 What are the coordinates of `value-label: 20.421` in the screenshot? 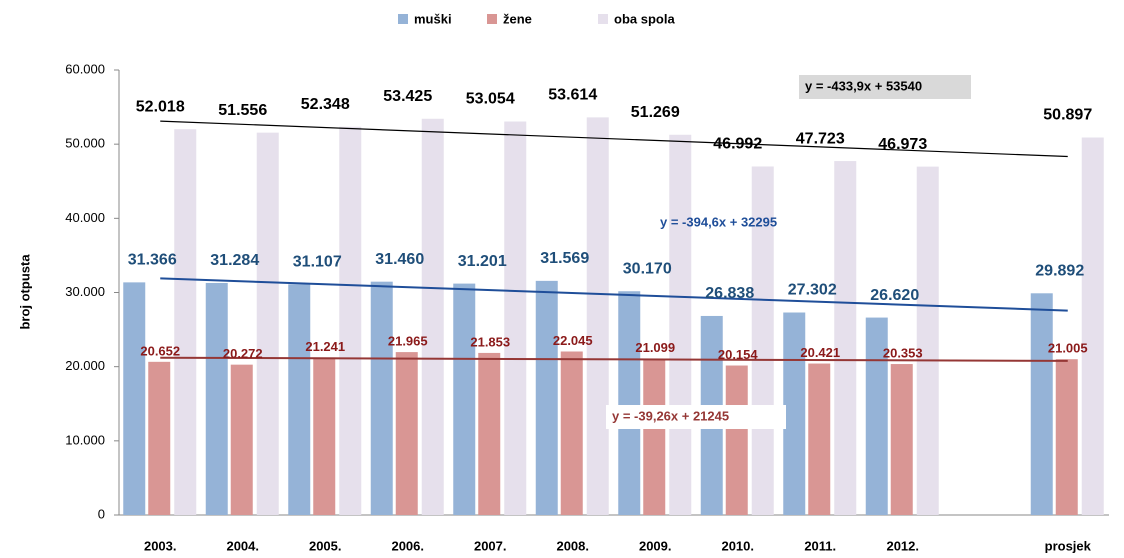 It's located at (820, 352).